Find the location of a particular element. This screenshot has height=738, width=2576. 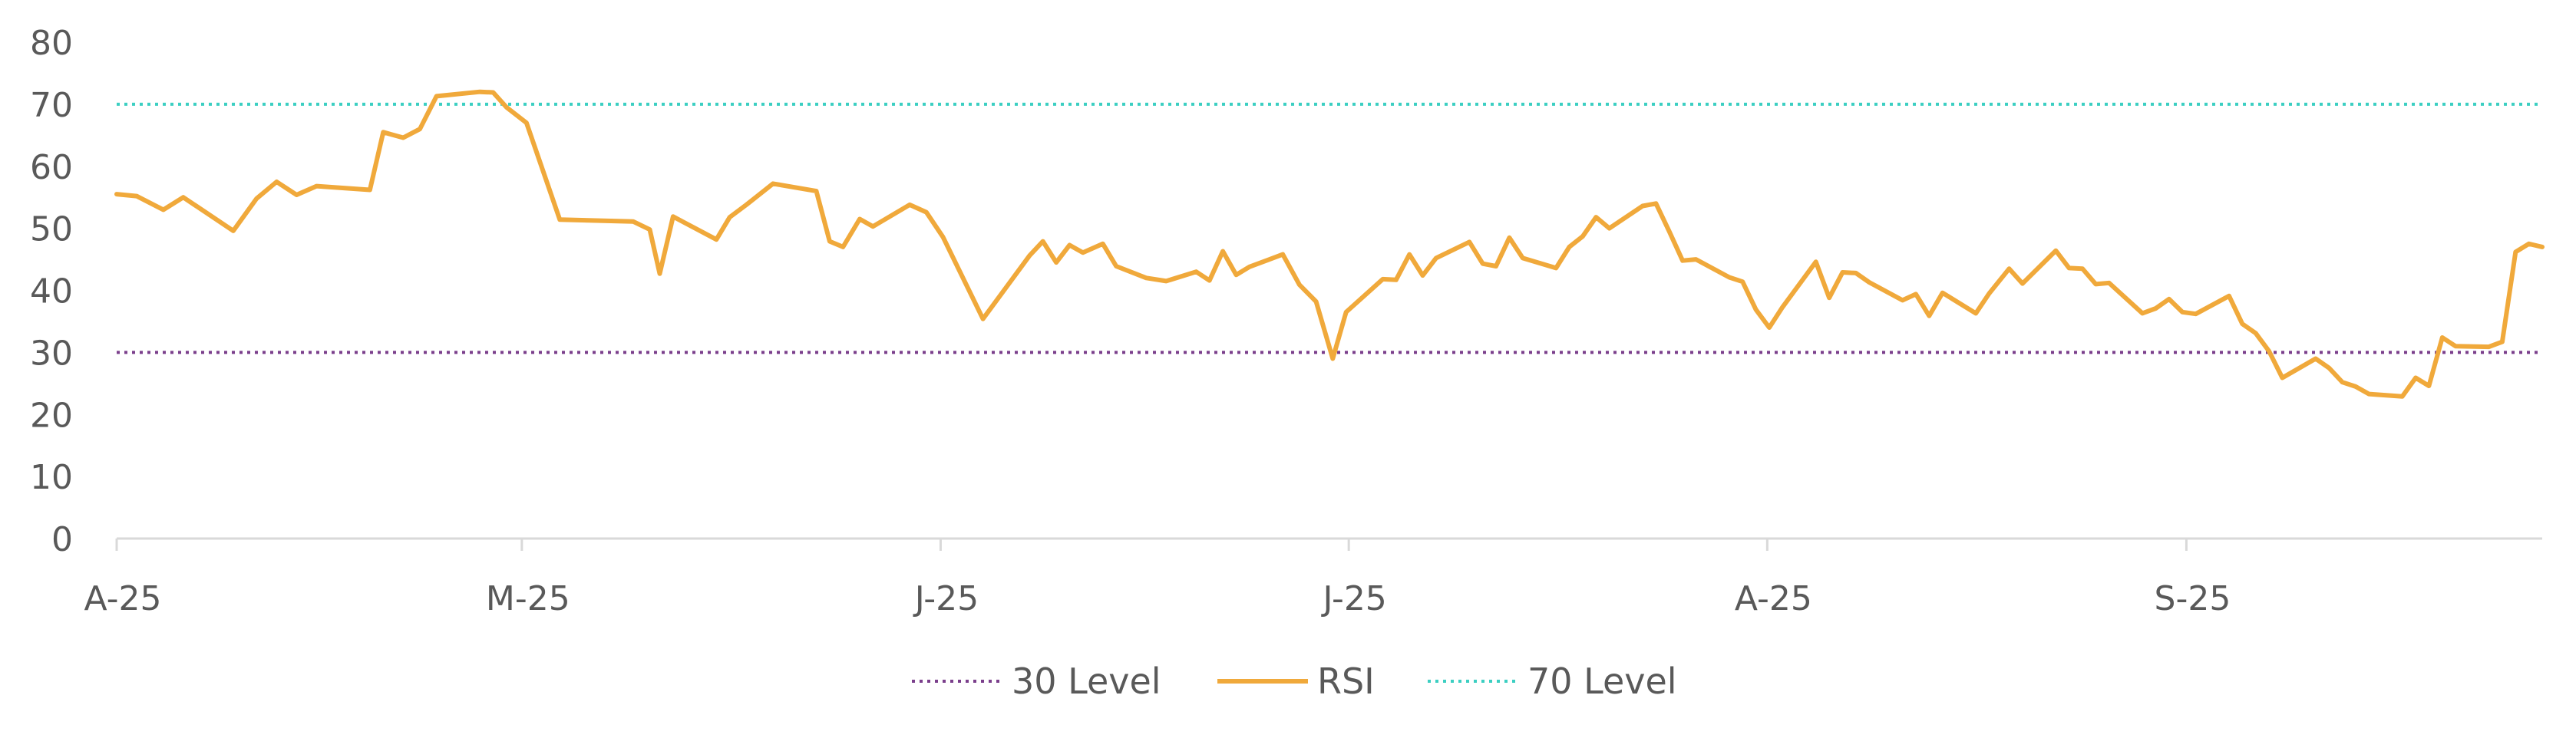

y-axis: 0 10 20 30 40 50 60 70 80 is located at coordinates (51, 291).